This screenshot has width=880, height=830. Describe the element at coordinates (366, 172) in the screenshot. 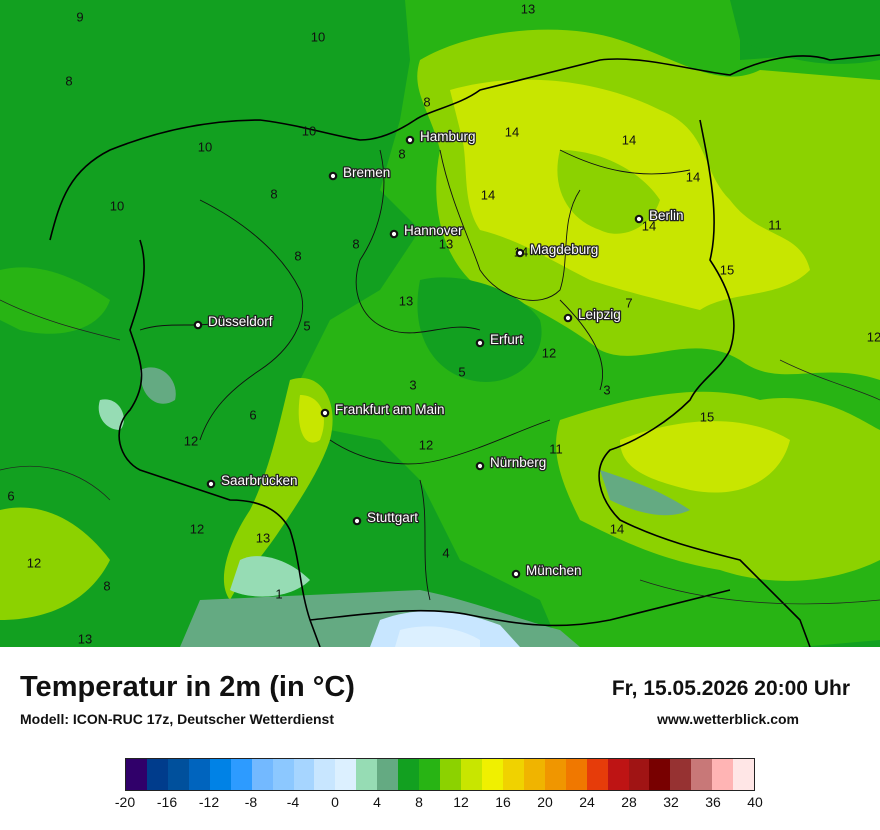

I see `city-label: Bremen` at that location.